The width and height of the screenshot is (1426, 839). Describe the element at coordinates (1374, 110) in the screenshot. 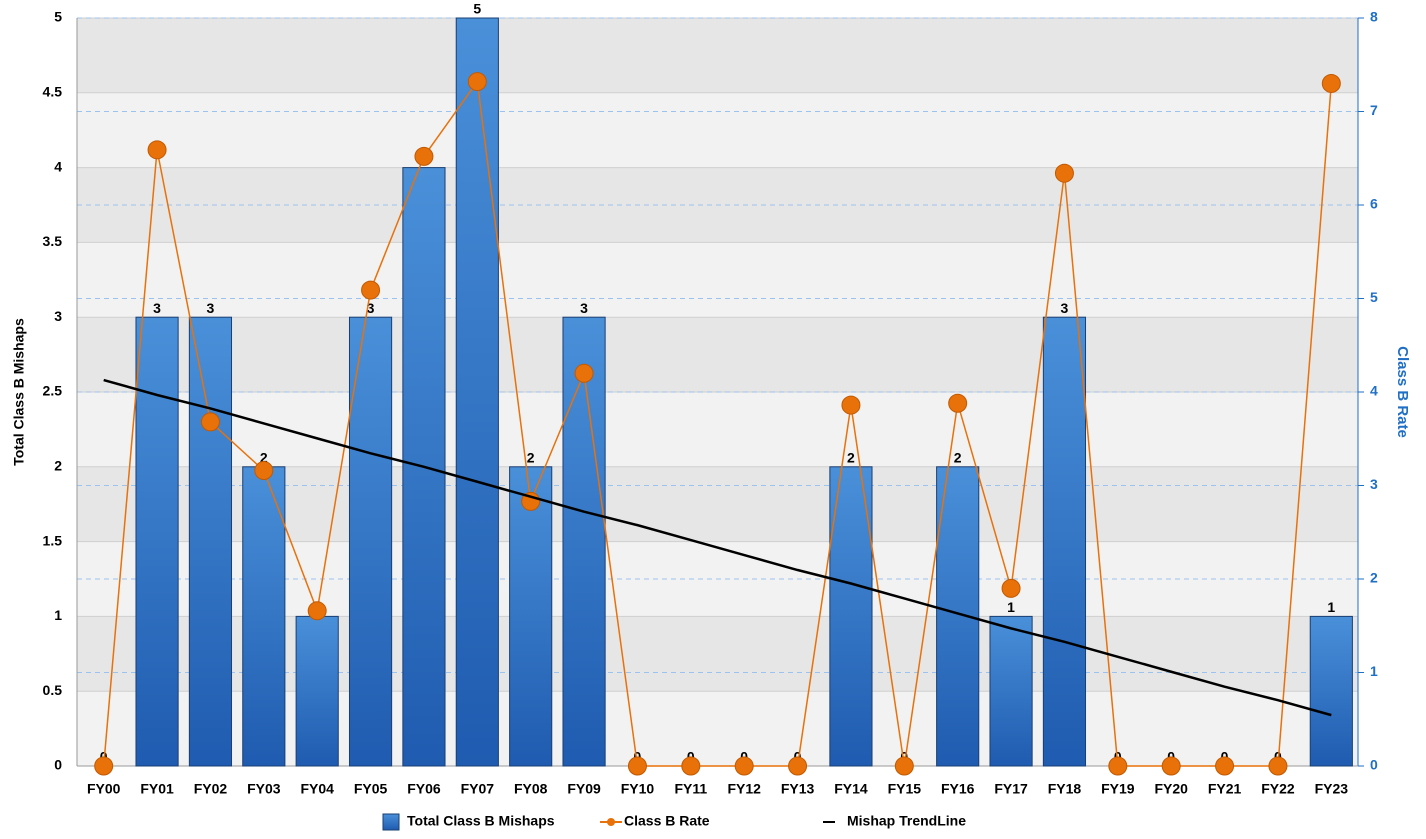

I see `y2-tick-label: 7` at that location.